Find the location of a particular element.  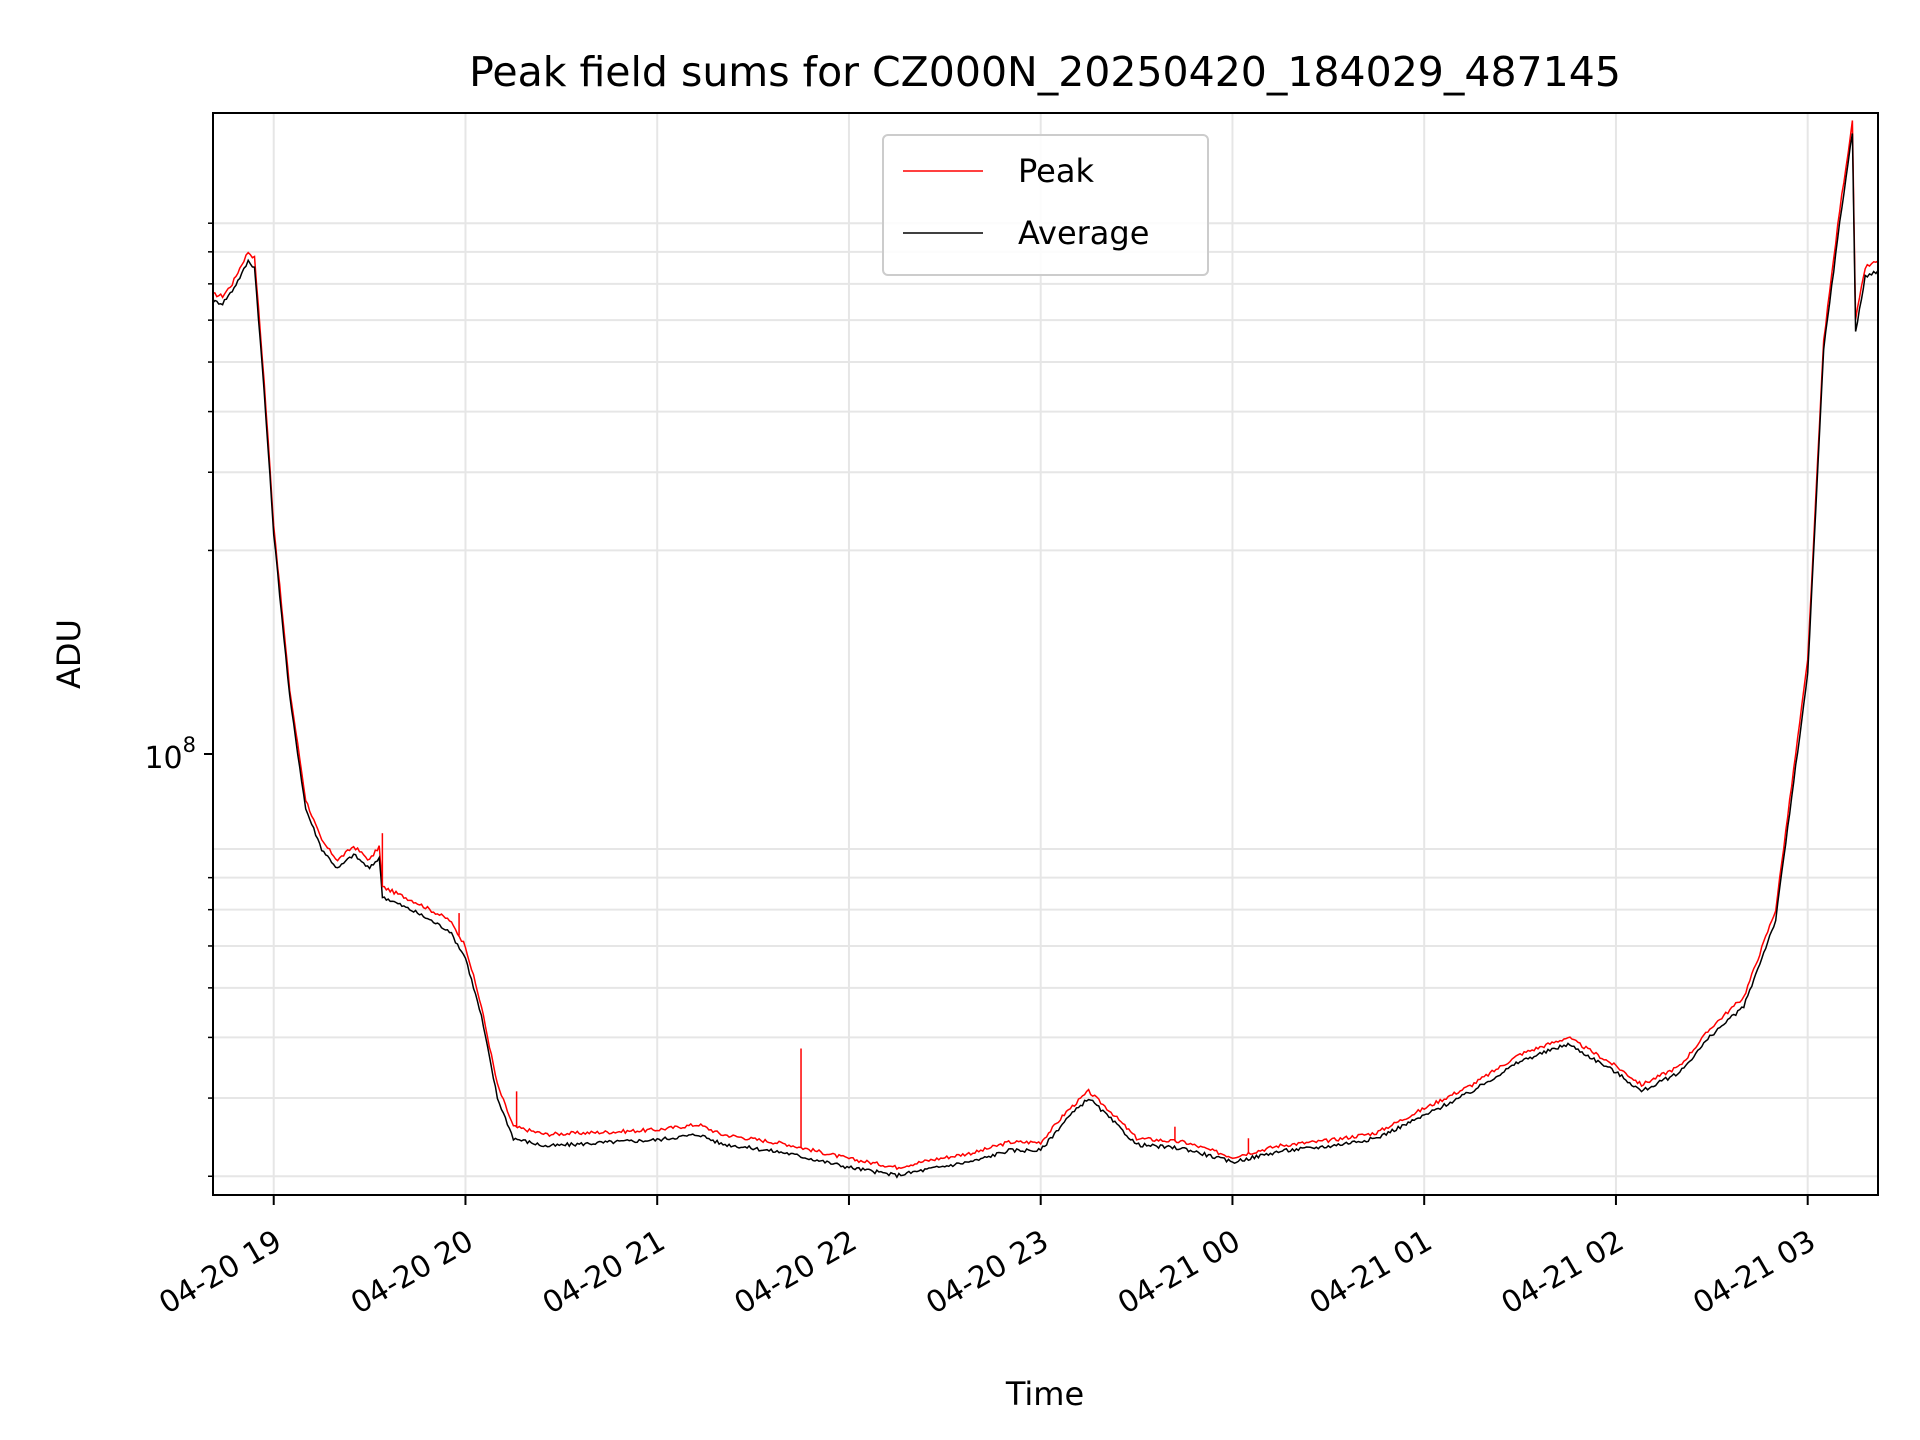

legend: Peak Average is located at coordinates (1045, 205).